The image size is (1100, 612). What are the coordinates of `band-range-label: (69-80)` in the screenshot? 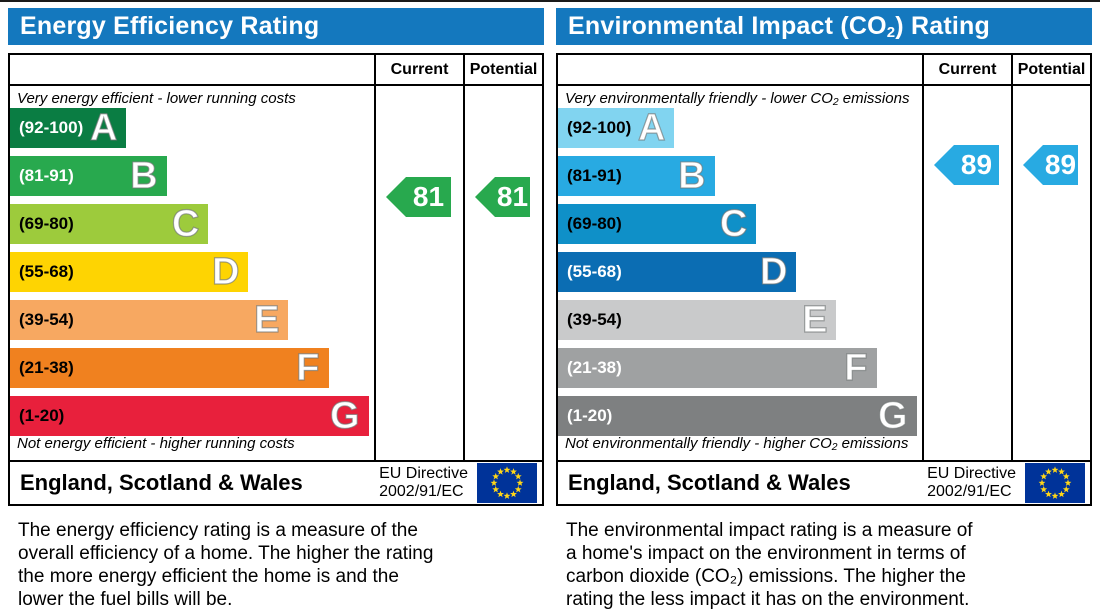 It's located at (594, 223).